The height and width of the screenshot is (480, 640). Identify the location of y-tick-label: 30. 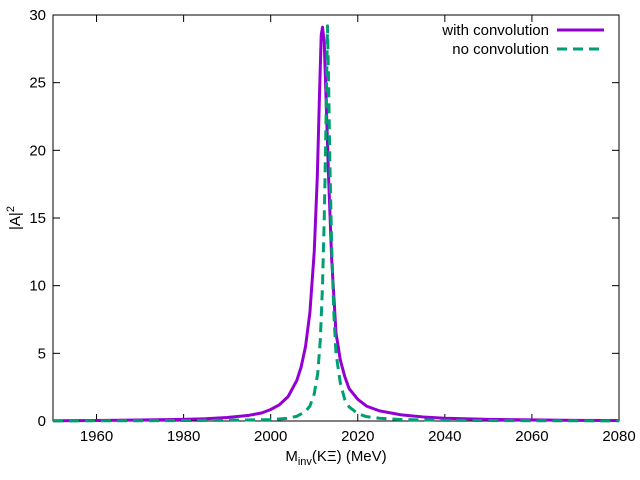
(37, 15).